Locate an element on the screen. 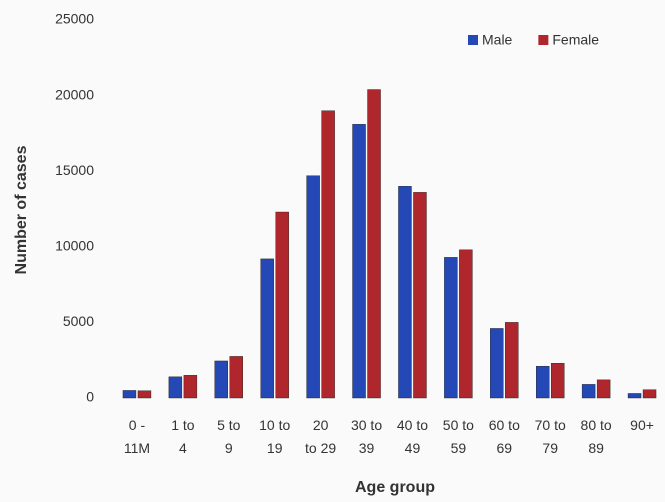 The width and height of the screenshot is (665, 502). x-tick-label: 10 to 19 is located at coordinates (274, 436).